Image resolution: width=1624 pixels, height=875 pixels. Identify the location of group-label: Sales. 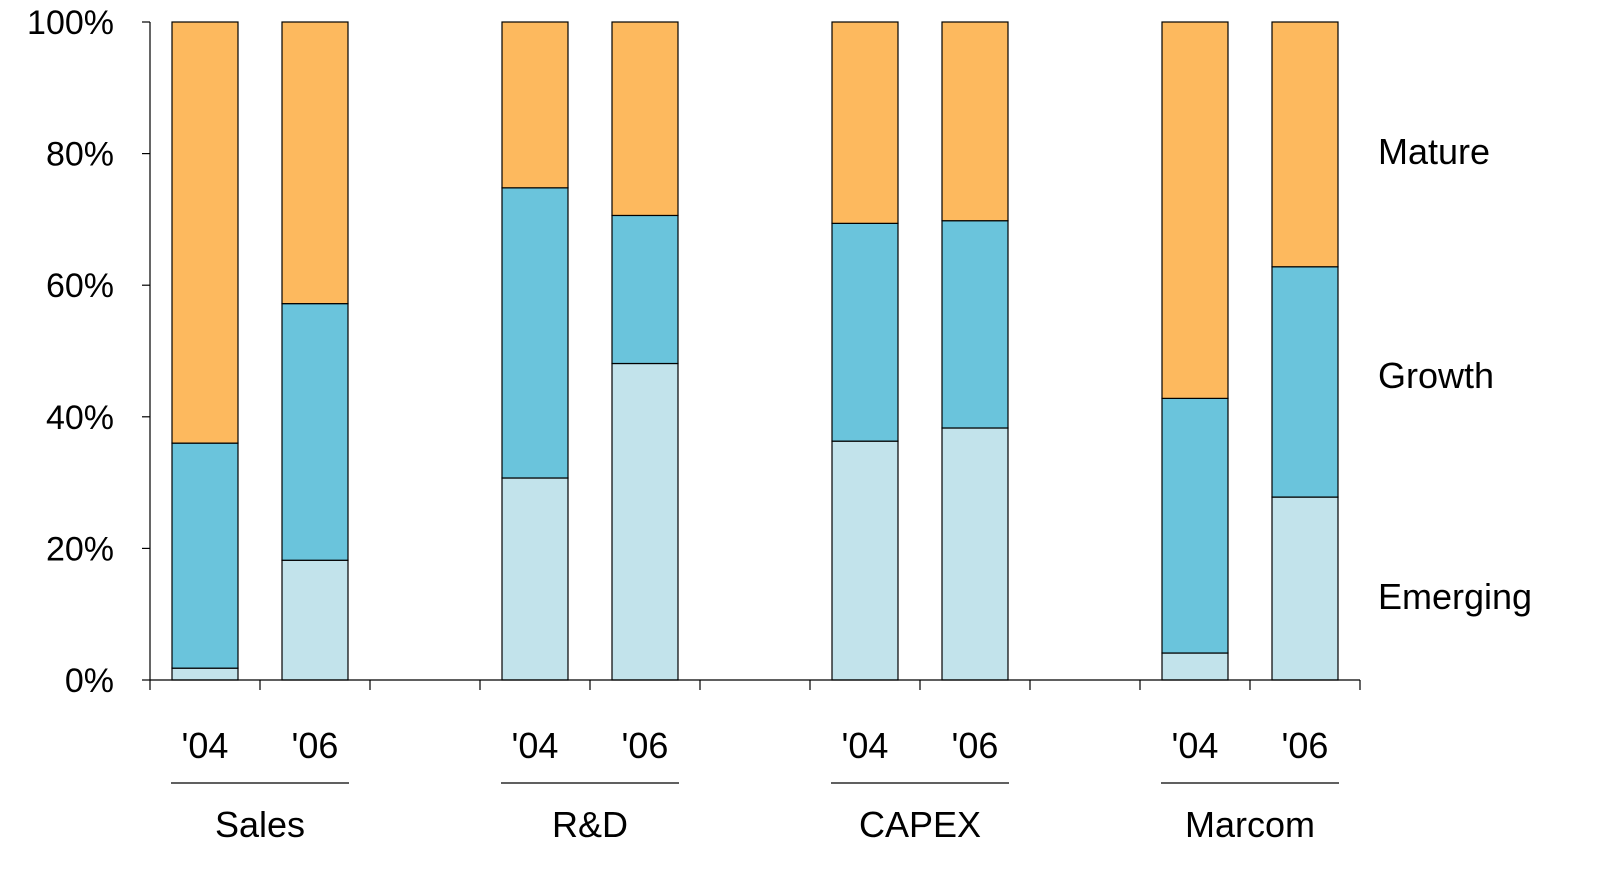
(260, 824).